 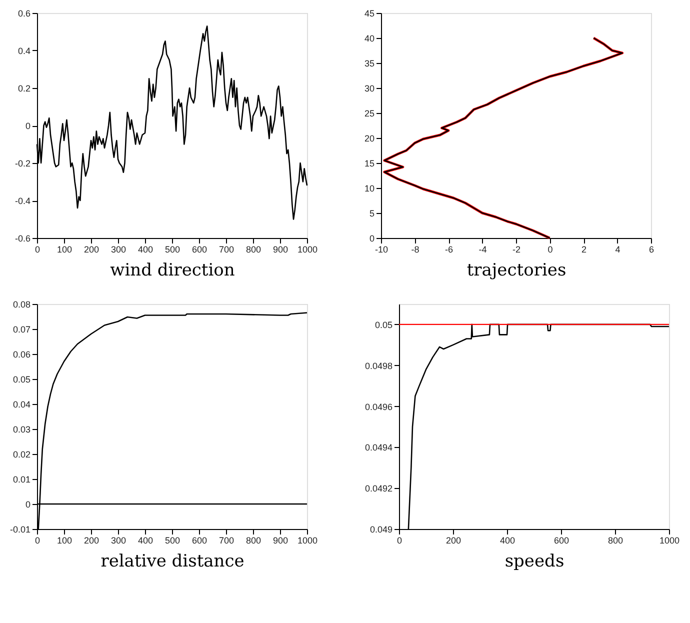 What do you see at coordinates (617, 249) in the screenshot?
I see `x-tick-label: 4` at bounding box center [617, 249].